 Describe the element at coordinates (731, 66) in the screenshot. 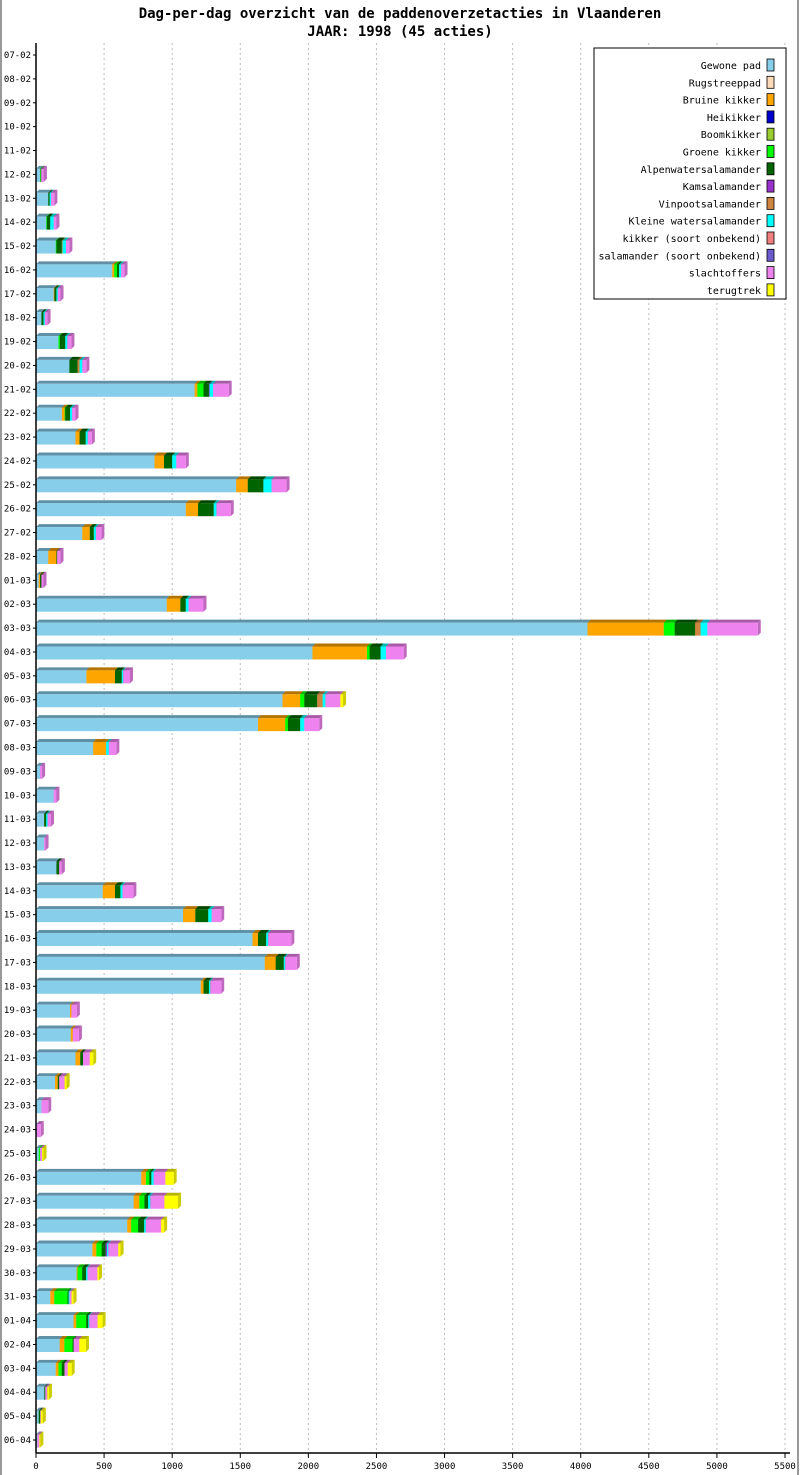

I see `legend-label: Gewone pad` at that location.